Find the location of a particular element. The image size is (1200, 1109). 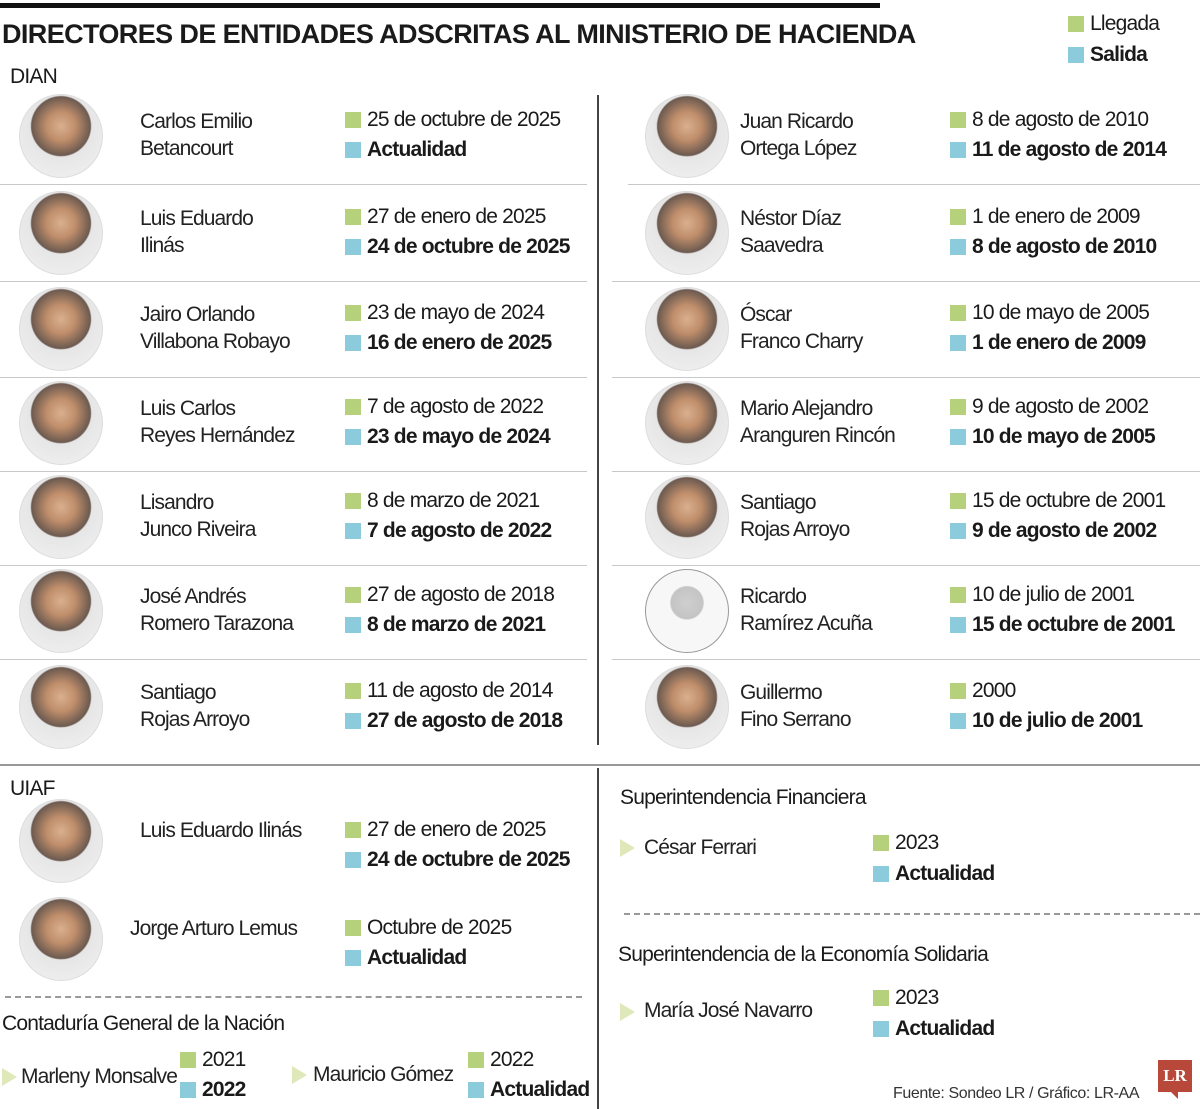

arrival-date-text: 2023 is located at coordinates (917, 842).